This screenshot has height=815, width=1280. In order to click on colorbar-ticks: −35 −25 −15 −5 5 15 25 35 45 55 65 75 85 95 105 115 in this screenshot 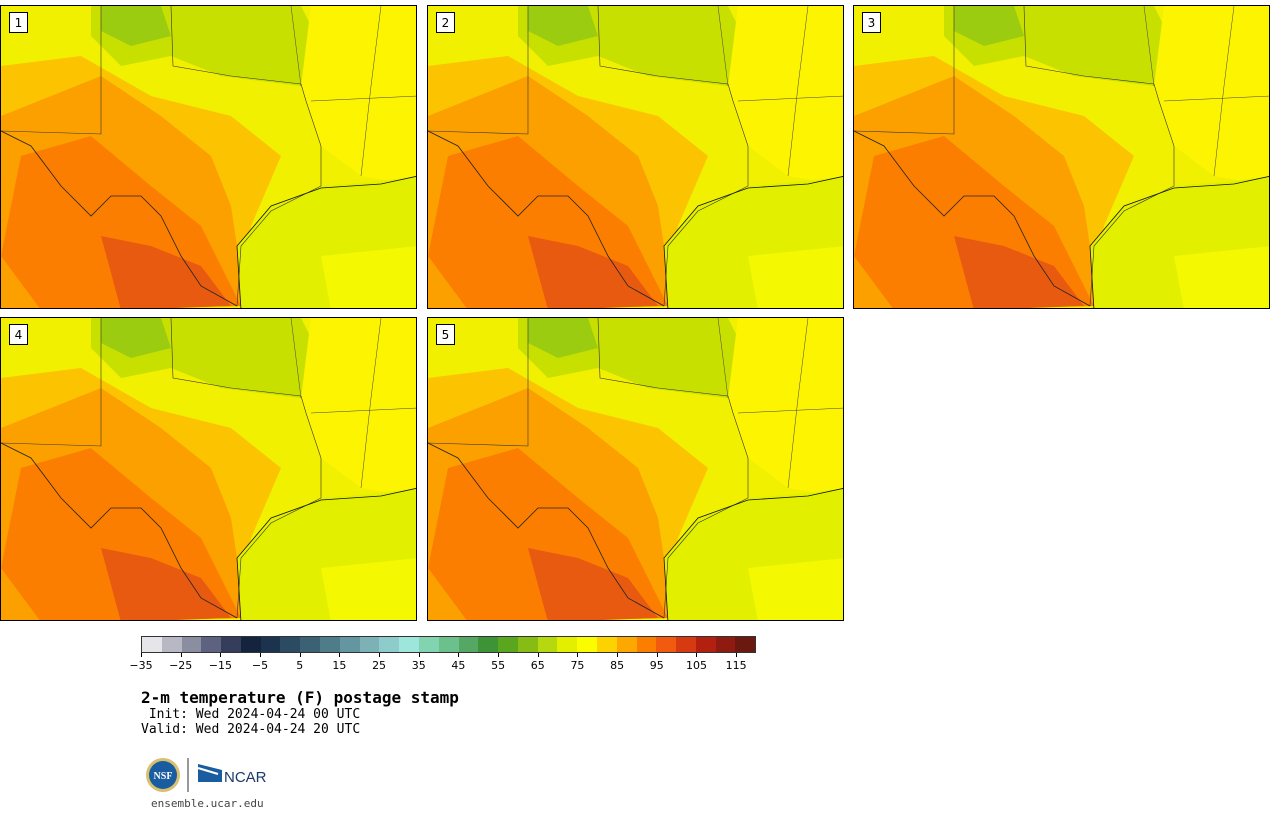, I will do `click(442, 663)`.